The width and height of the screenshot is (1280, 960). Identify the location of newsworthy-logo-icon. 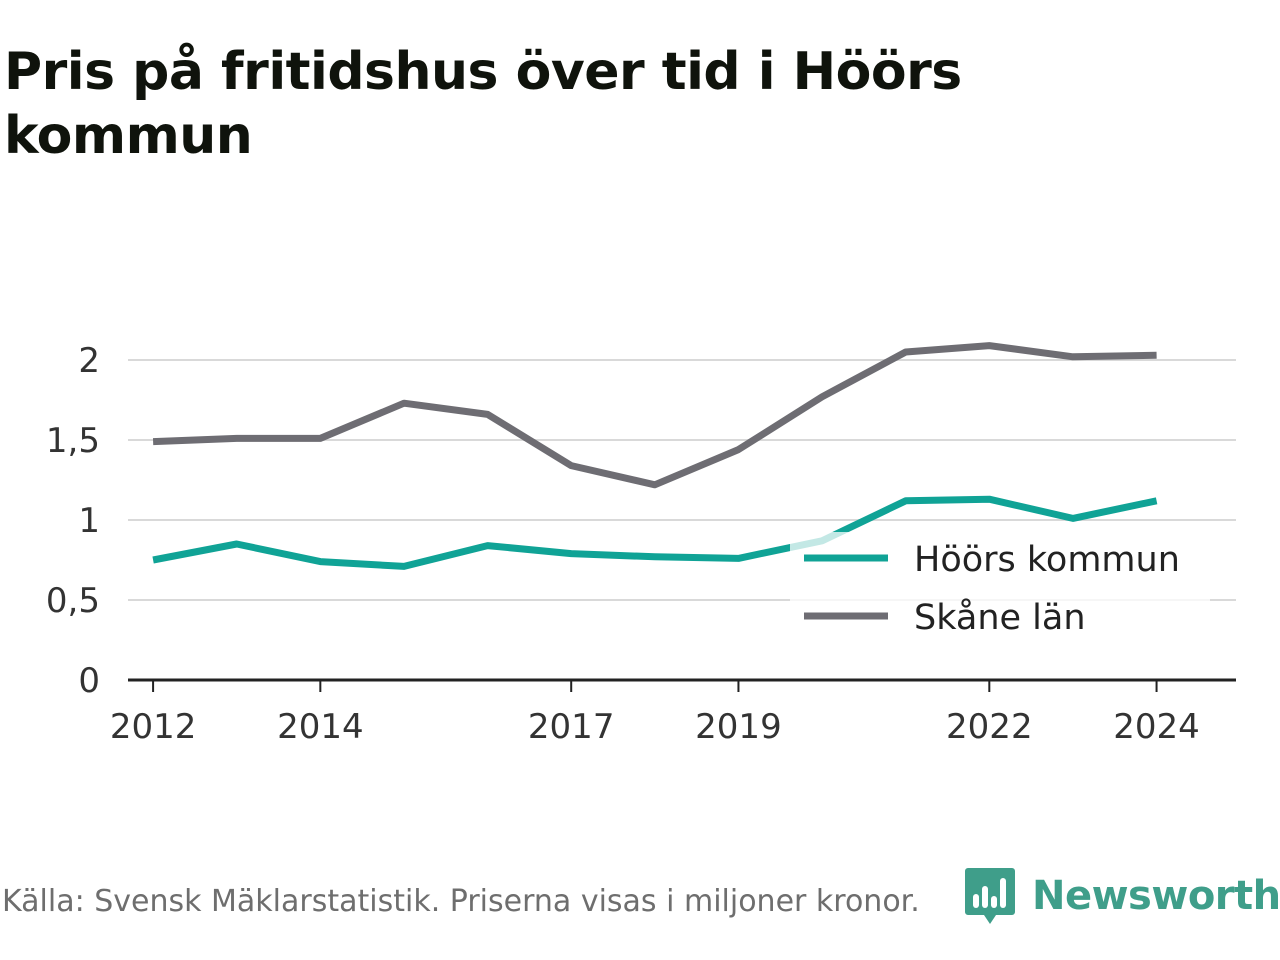
(990, 896).